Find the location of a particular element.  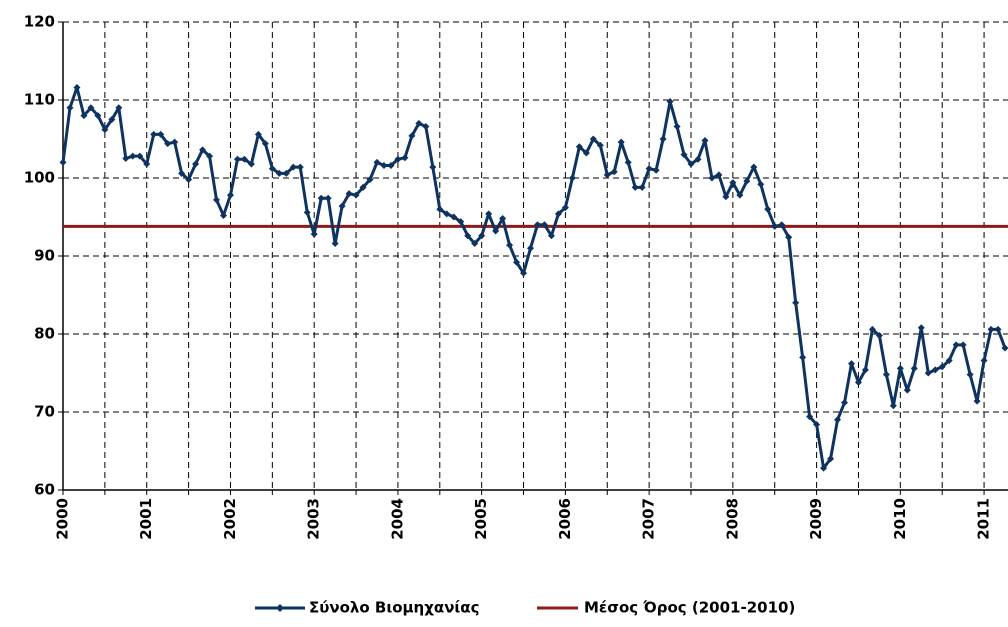

y-tick-label: 110 is located at coordinates (39, 100).